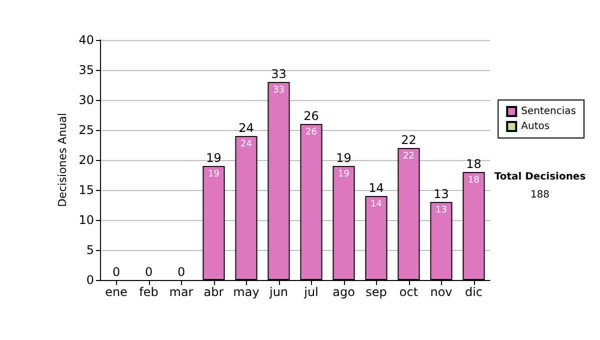 Image resolution: width=600 pixels, height=340 pixels. Describe the element at coordinates (343, 292) in the screenshot. I see `x-tick-label: ago` at that location.